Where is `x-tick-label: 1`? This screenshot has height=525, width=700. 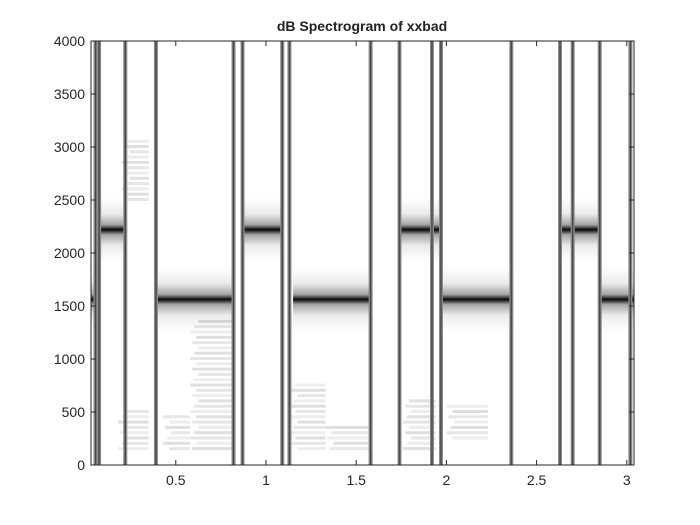 x-tick-label: 1 is located at coordinates (266, 480).